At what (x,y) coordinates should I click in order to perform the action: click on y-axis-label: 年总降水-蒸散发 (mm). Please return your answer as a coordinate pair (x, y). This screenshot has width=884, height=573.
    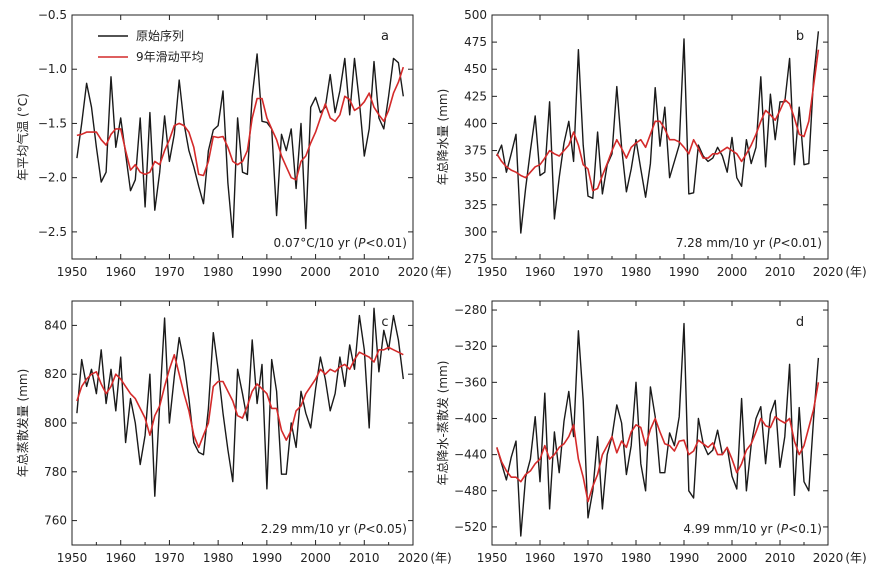
    Looking at the image, I should click on (442, 423).